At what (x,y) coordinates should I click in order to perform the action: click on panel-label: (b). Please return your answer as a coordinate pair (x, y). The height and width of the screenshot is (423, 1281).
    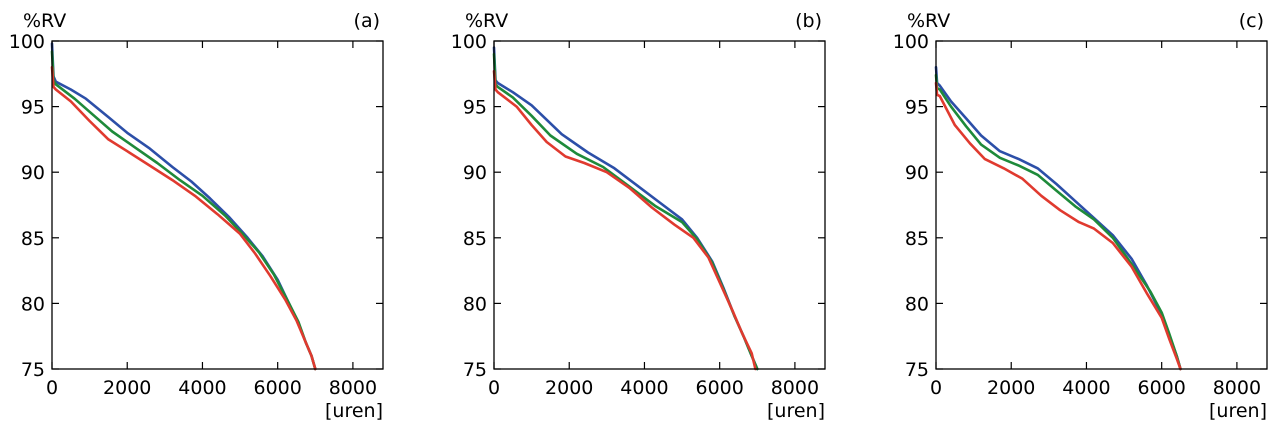
    Looking at the image, I should click on (808, 21).